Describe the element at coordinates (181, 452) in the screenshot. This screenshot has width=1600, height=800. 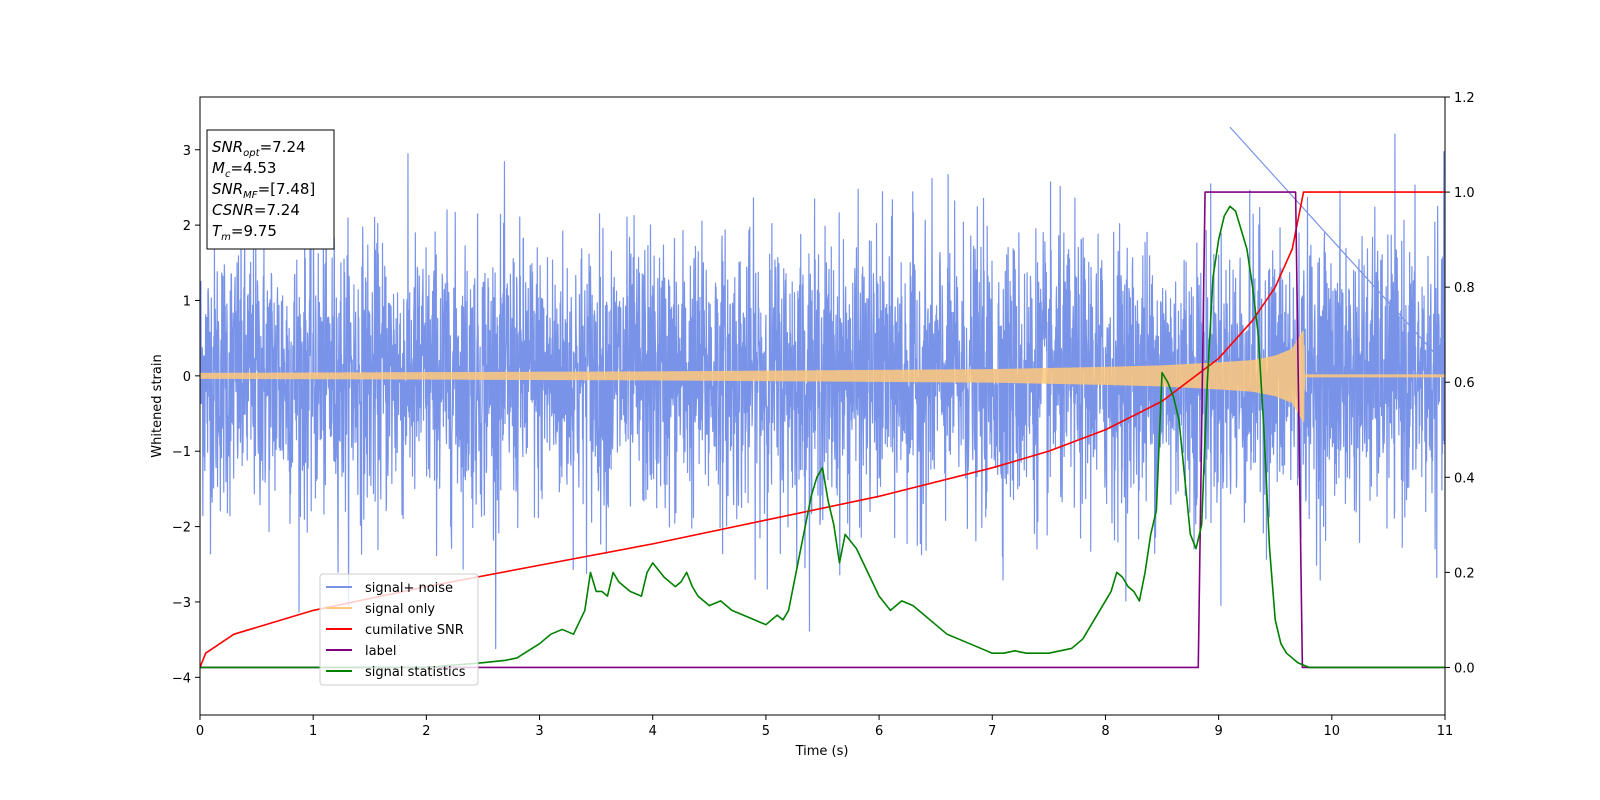
I see `y-tick-left-label: −1` at that location.